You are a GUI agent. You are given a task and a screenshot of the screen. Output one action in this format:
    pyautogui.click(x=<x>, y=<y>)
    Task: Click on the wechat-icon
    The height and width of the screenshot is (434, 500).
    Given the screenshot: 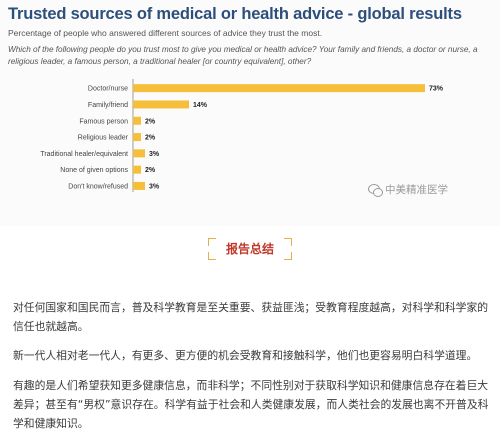 What is the action you would take?
    pyautogui.click(x=375, y=190)
    